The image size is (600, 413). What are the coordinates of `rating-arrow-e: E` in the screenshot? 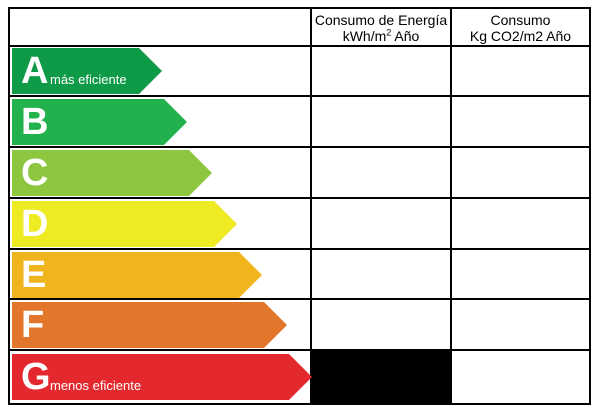 It's located at (137, 275).